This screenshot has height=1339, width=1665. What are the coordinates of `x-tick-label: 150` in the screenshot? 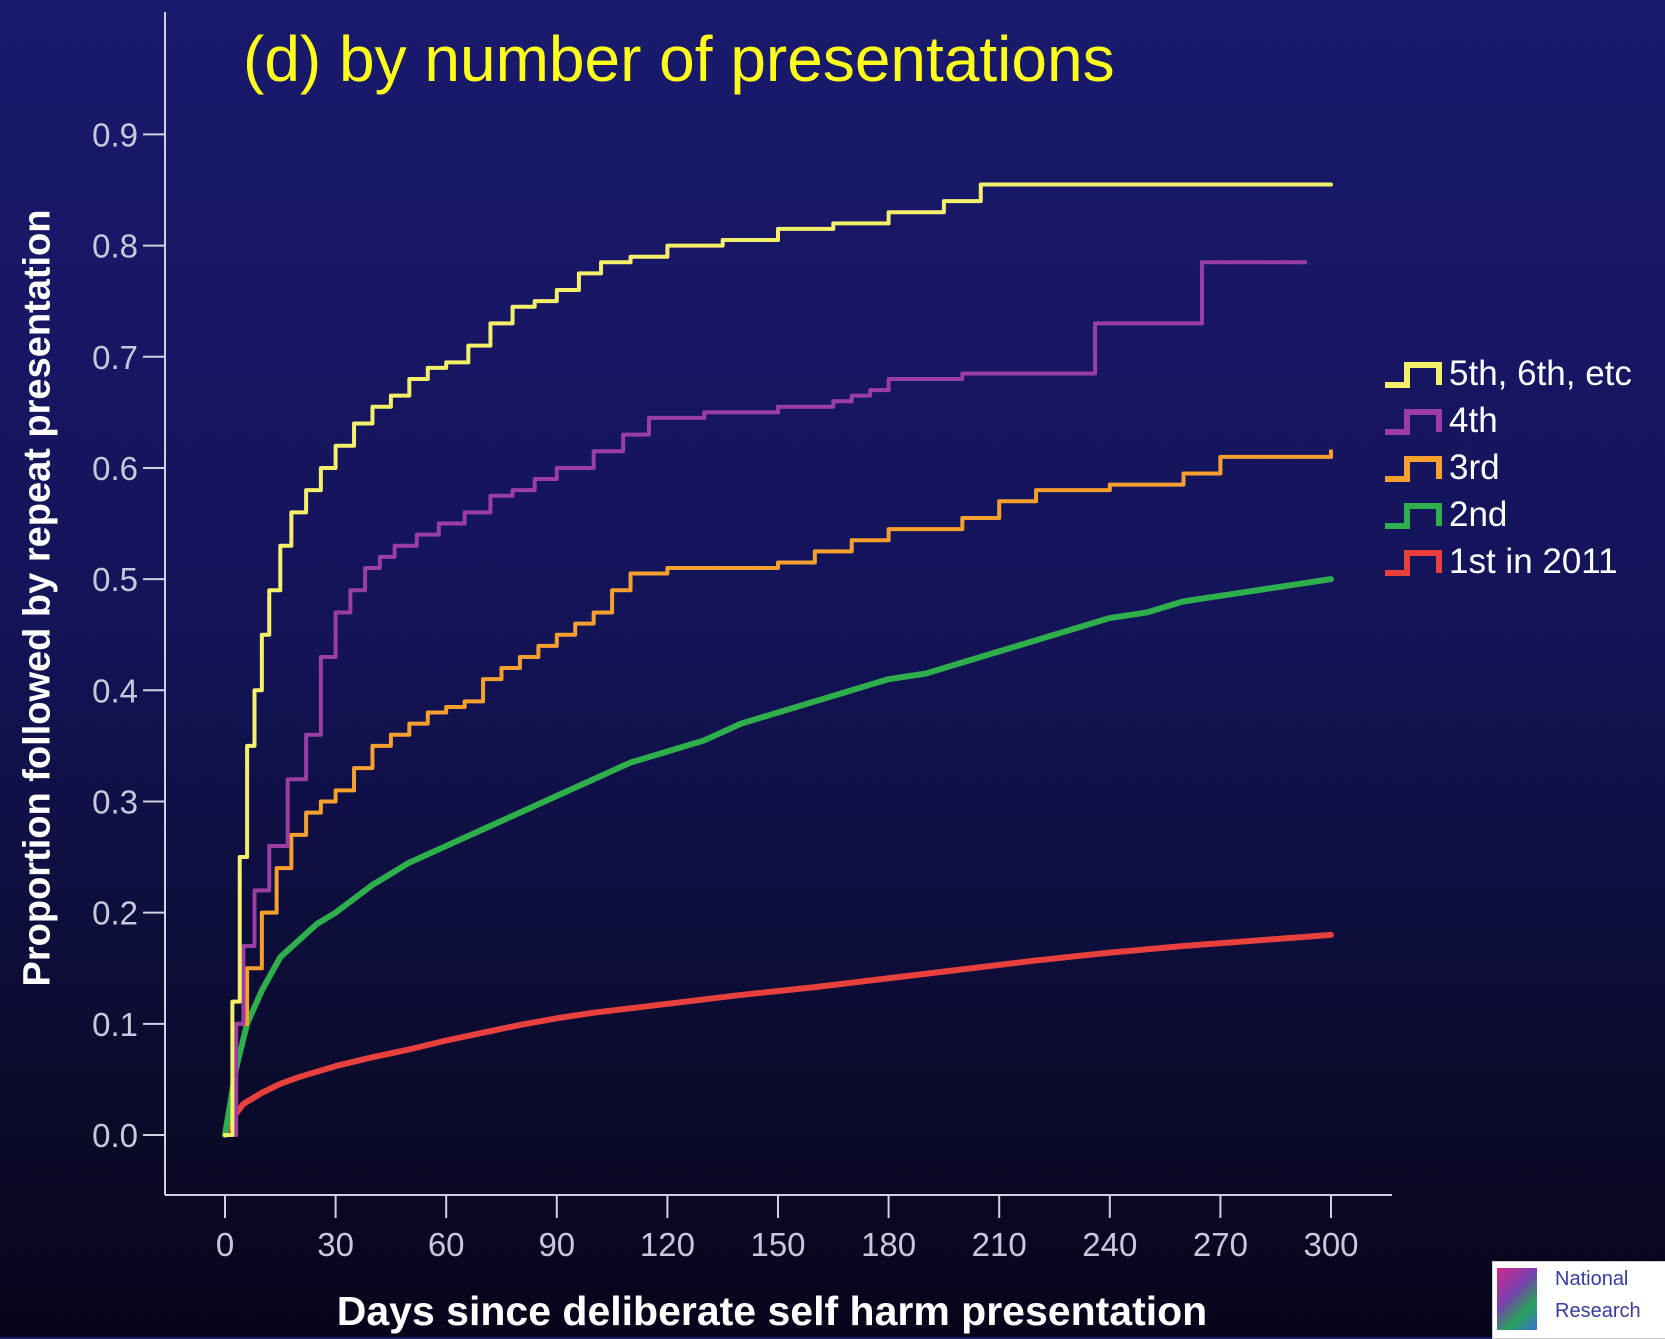 It's located at (777, 1244).